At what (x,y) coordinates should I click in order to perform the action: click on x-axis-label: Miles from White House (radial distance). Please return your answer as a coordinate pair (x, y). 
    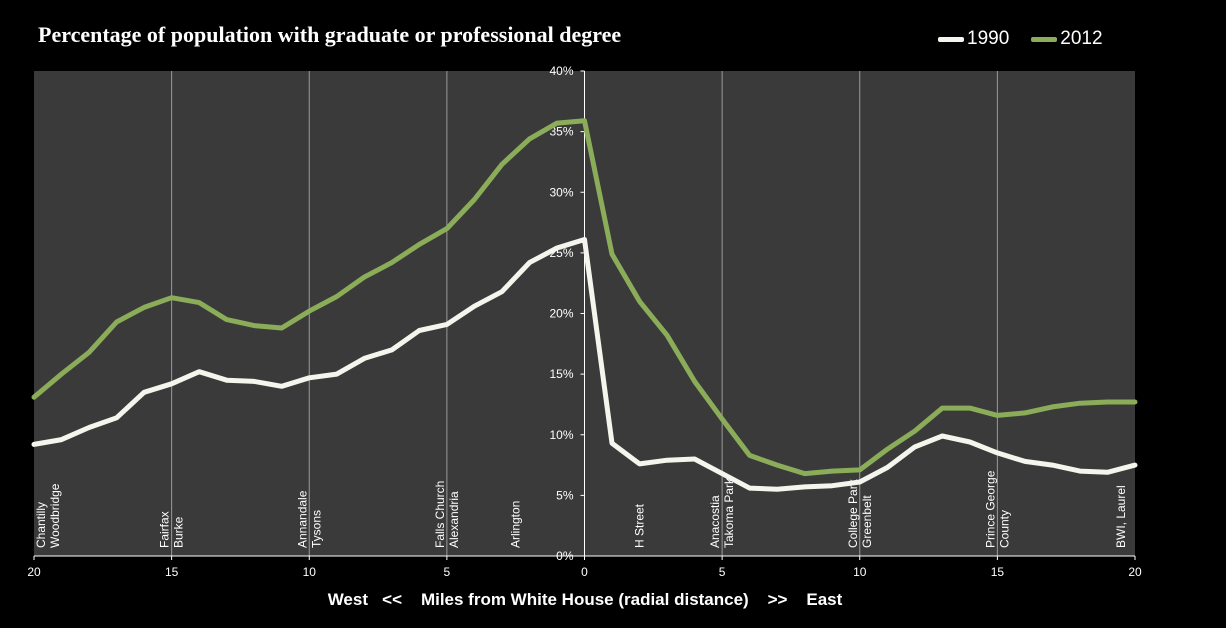
    Looking at the image, I should click on (584, 599).